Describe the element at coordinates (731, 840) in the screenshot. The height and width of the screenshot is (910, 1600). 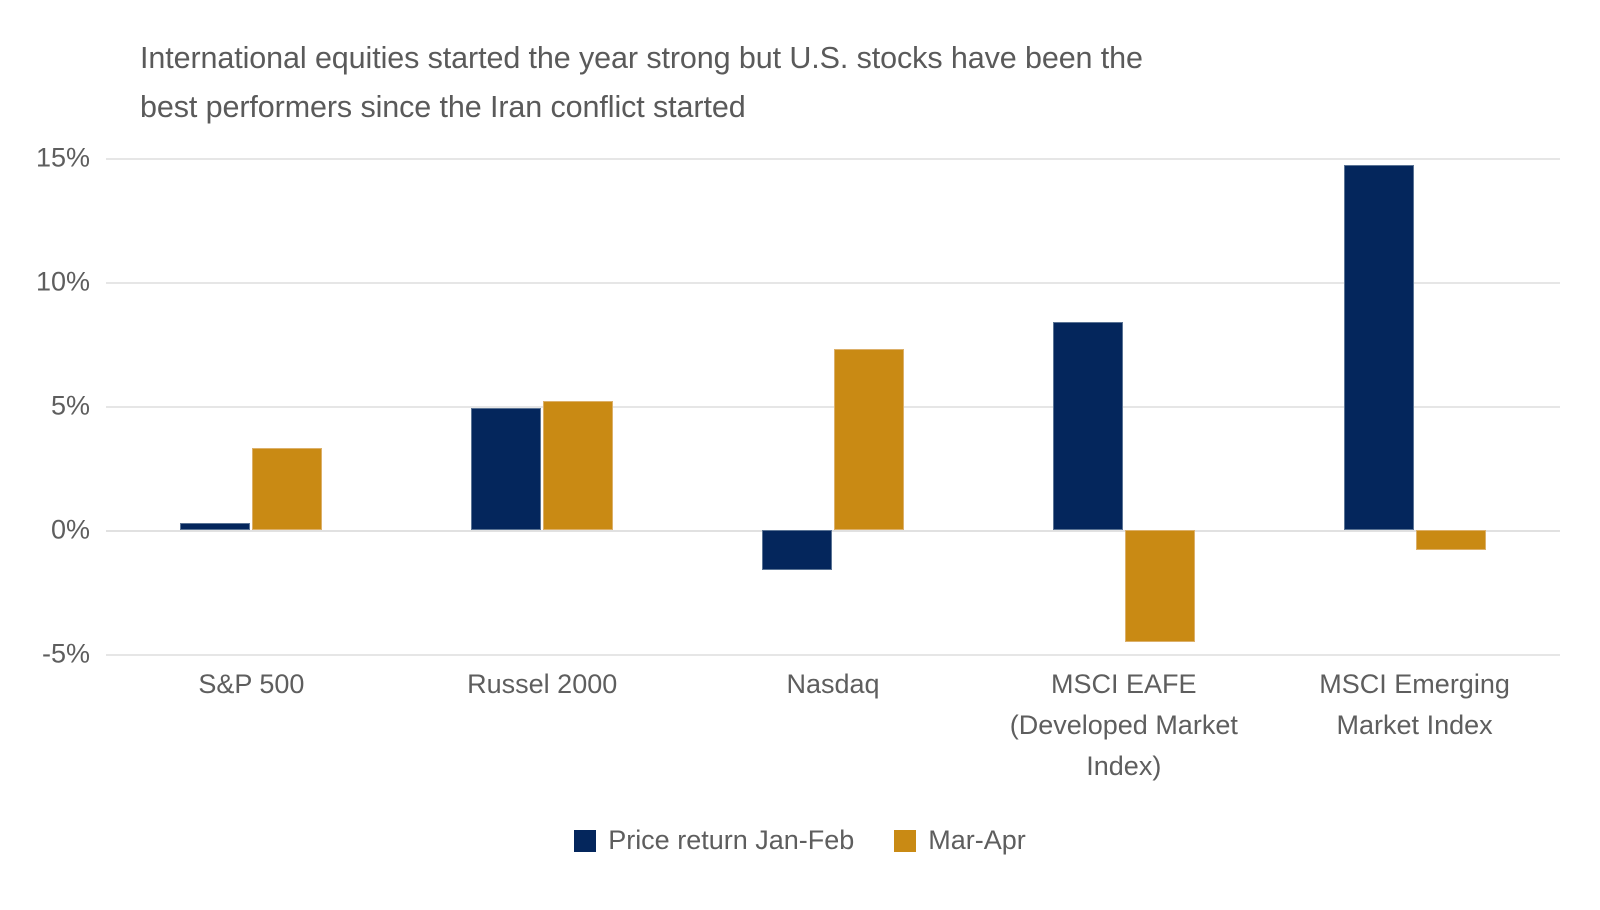
I see `legend-label: Price return Jan-Feb` at that location.